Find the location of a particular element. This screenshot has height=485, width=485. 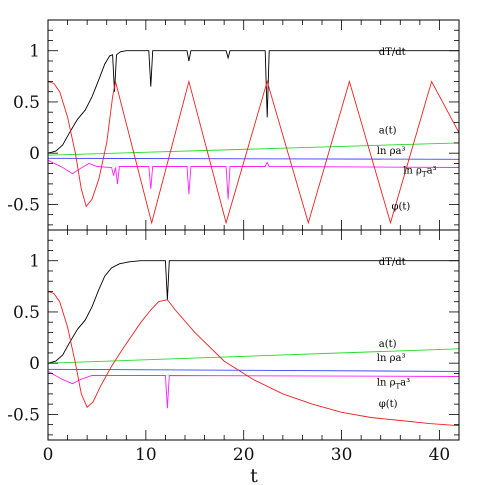

x-tick-label: 10 is located at coordinates (146, 455).